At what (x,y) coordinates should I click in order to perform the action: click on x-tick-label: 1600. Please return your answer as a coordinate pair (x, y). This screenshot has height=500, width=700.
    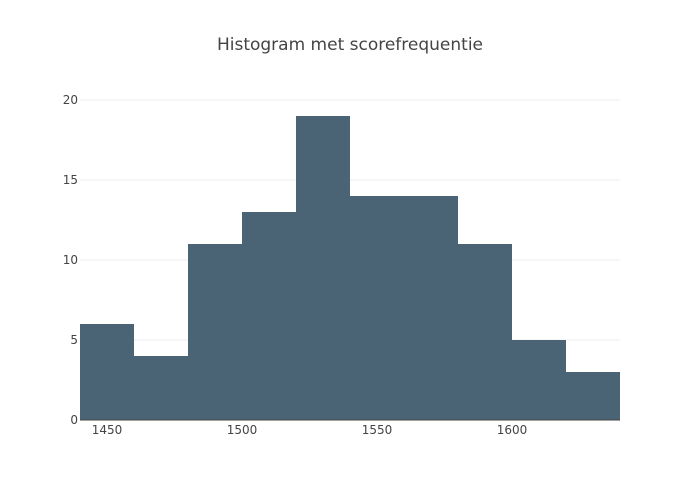
    Looking at the image, I should click on (512, 430).